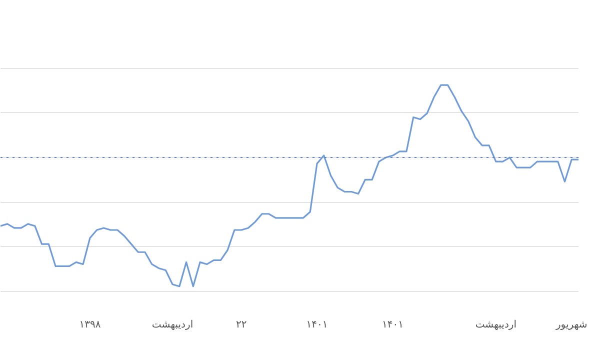 This screenshot has width=600, height=338. I want to click on x-tick-label: ۱۳۹۸, so click(90, 325).